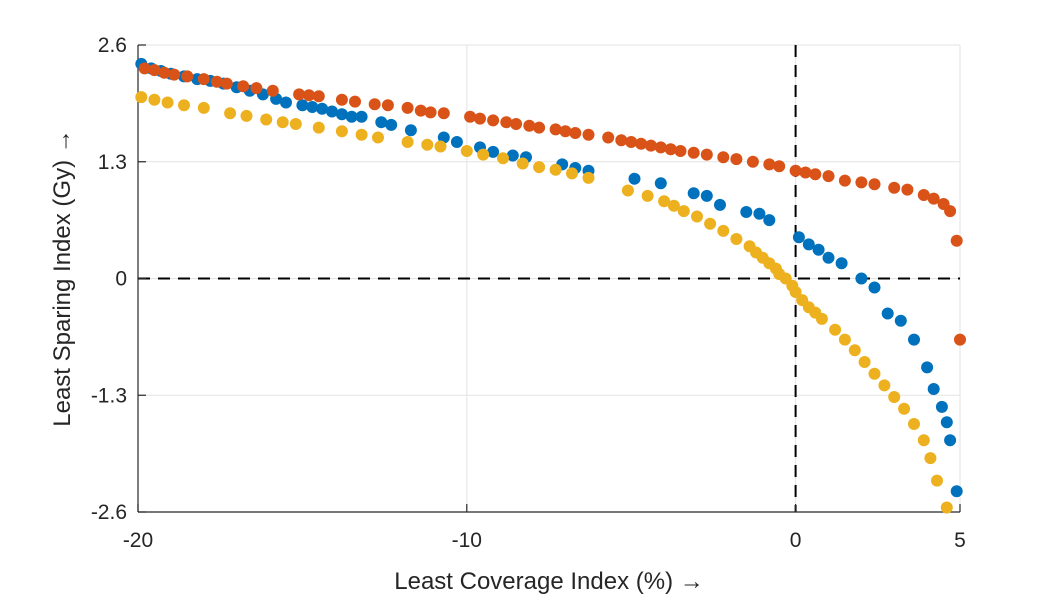  I want to click on y-tick-label: 2.6, so click(112, 45).